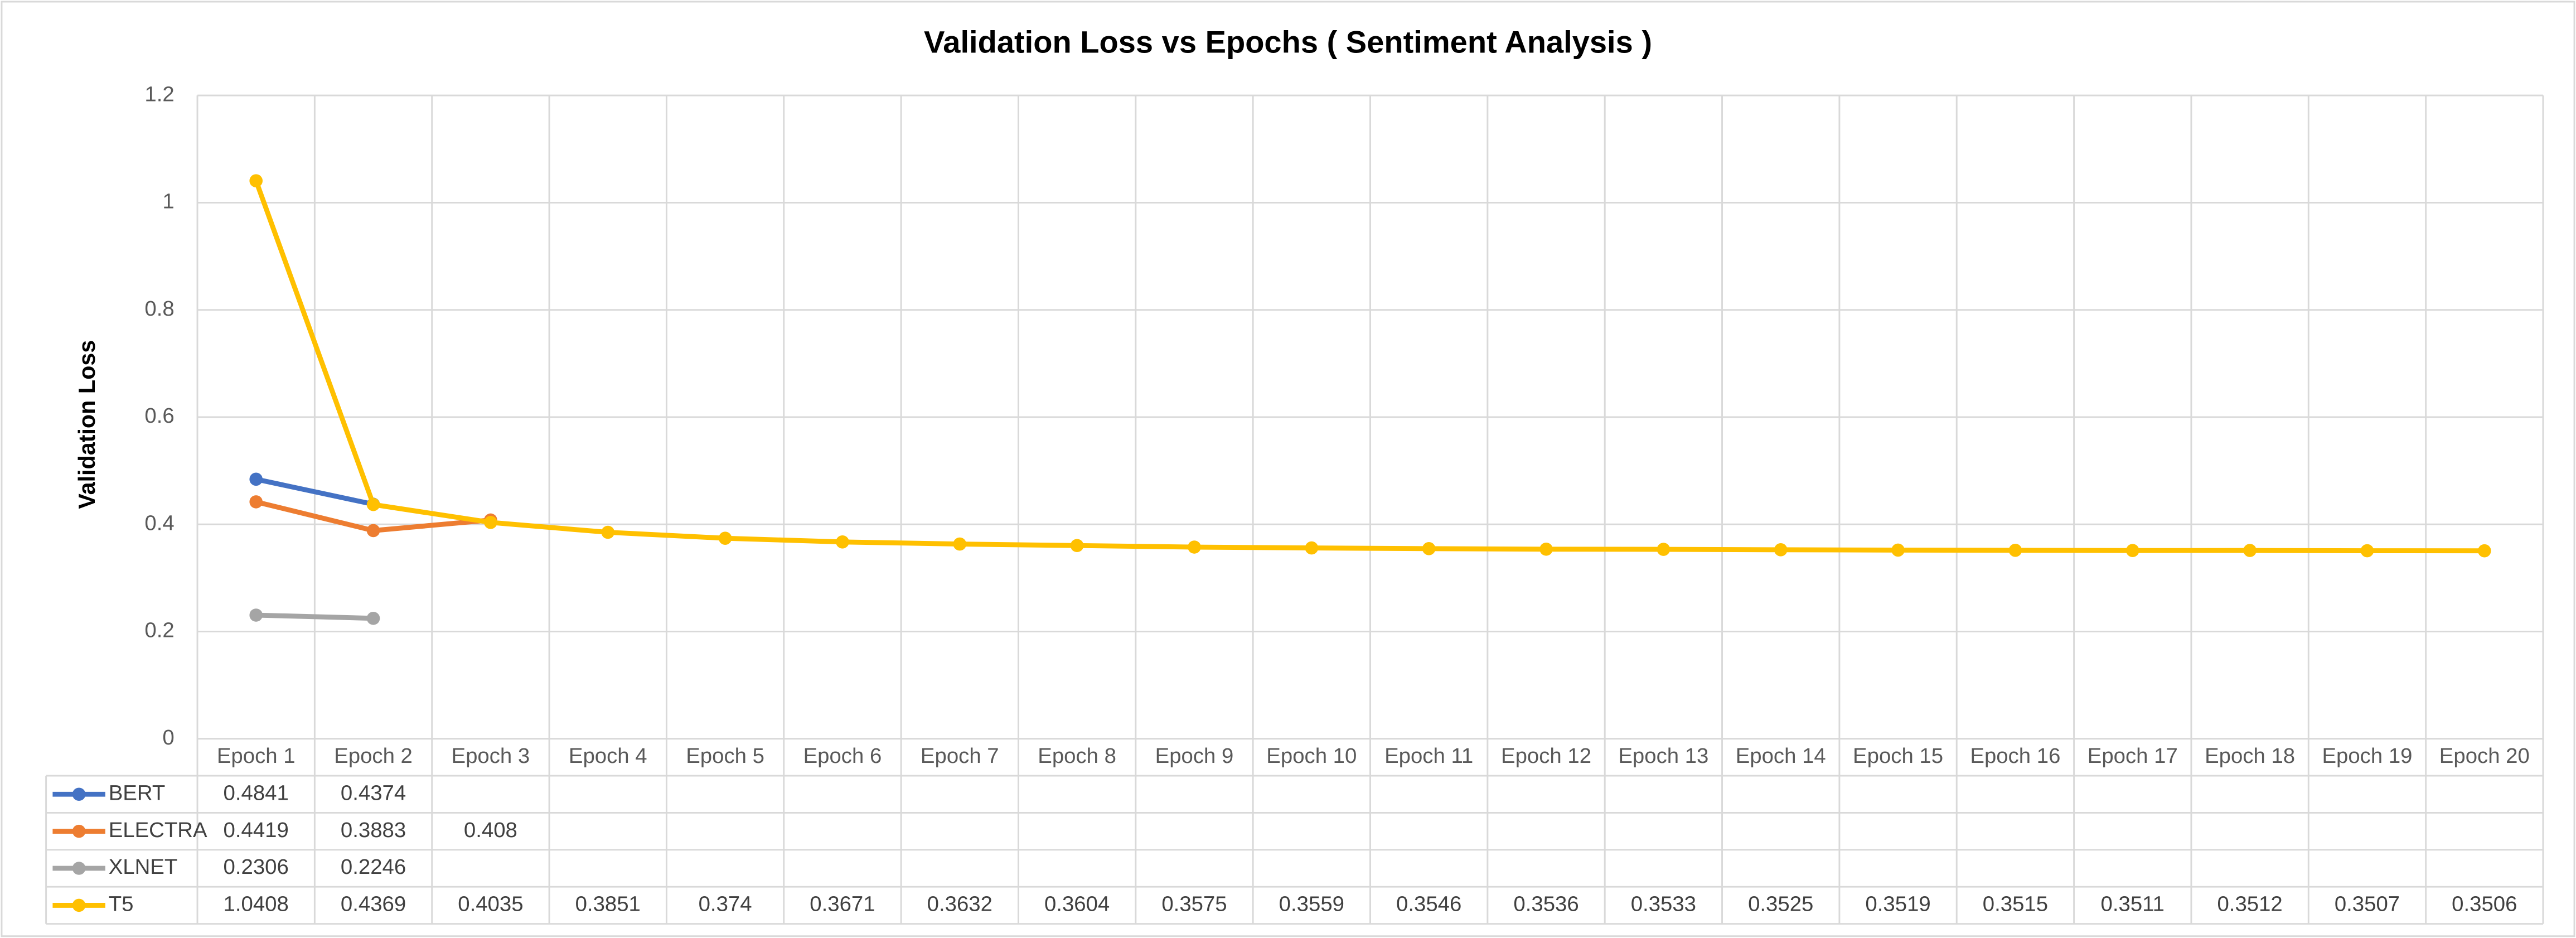 The image size is (2576, 938). What do you see at coordinates (491, 830) in the screenshot?
I see `table-cell: 0.408` at bounding box center [491, 830].